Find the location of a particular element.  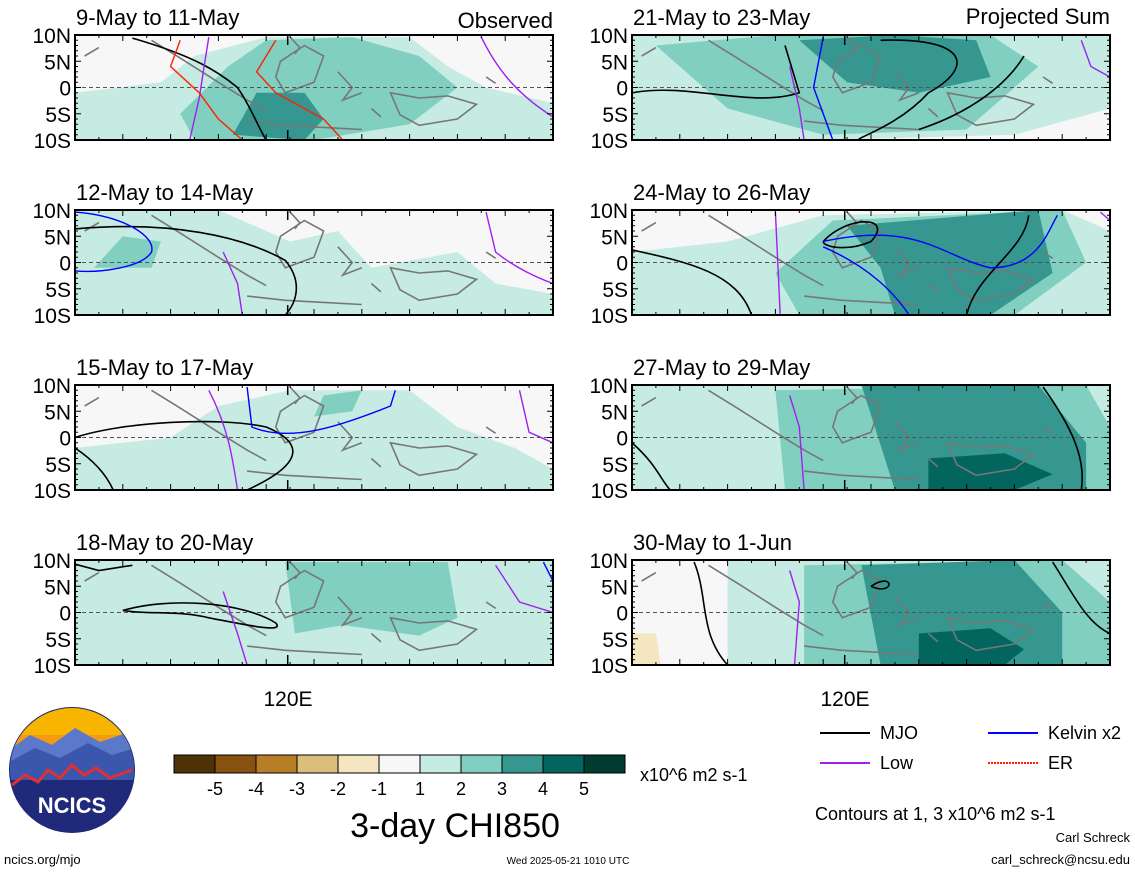

panel-title: 30-May to 1-Jun is located at coordinates (712, 542).